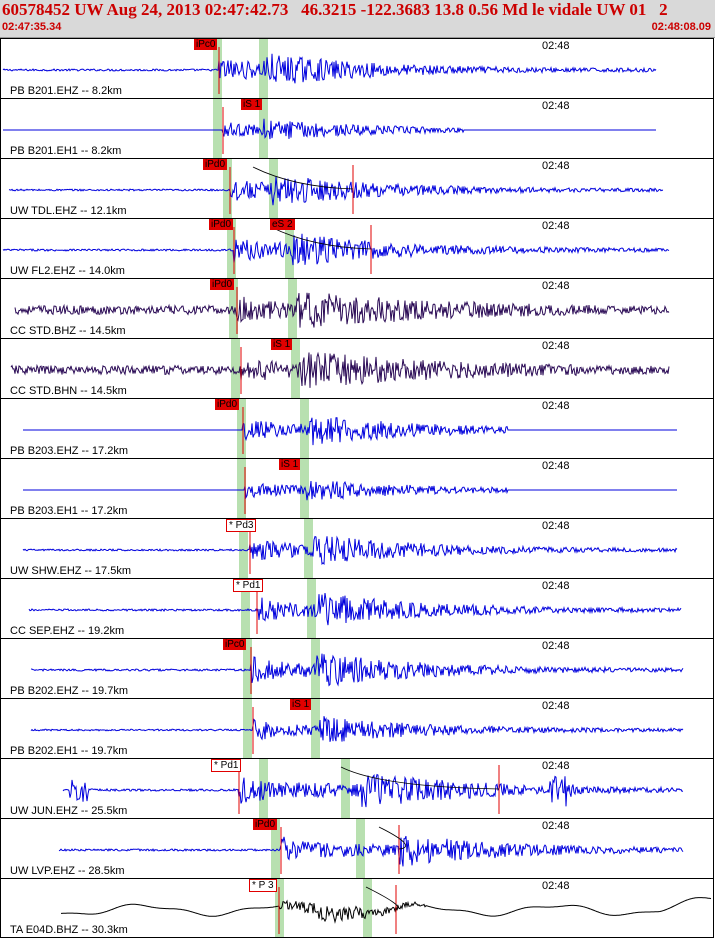 This screenshot has height=938, width=715. I want to click on trace-panel: iPd0 02:48 UW LVP.EHZ -- 28.5km, so click(357, 848).